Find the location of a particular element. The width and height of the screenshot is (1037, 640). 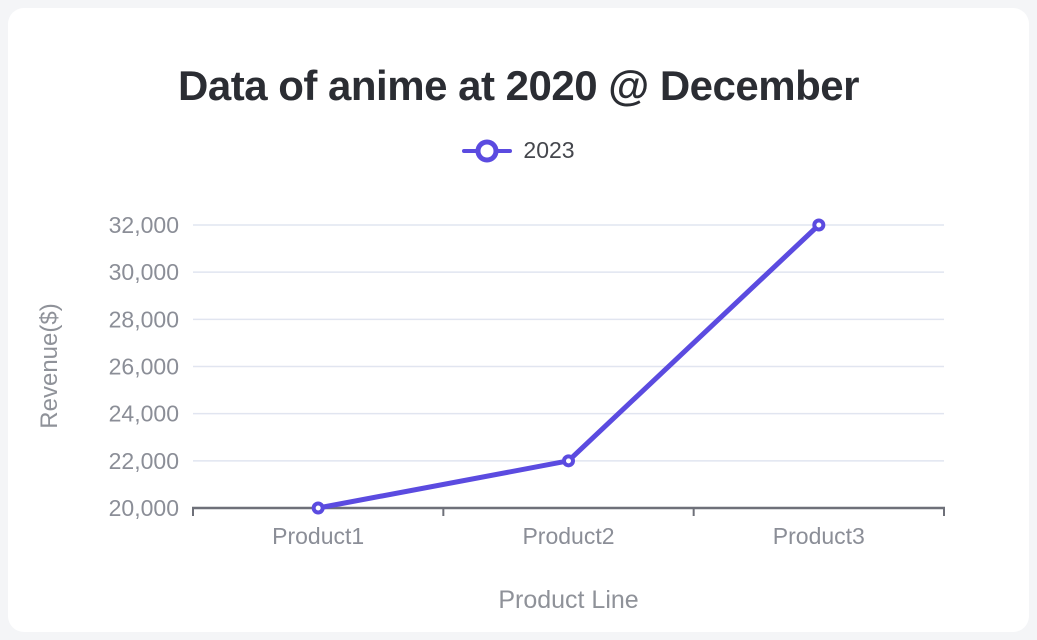

legend-line-marker-icon is located at coordinates (487, 151).